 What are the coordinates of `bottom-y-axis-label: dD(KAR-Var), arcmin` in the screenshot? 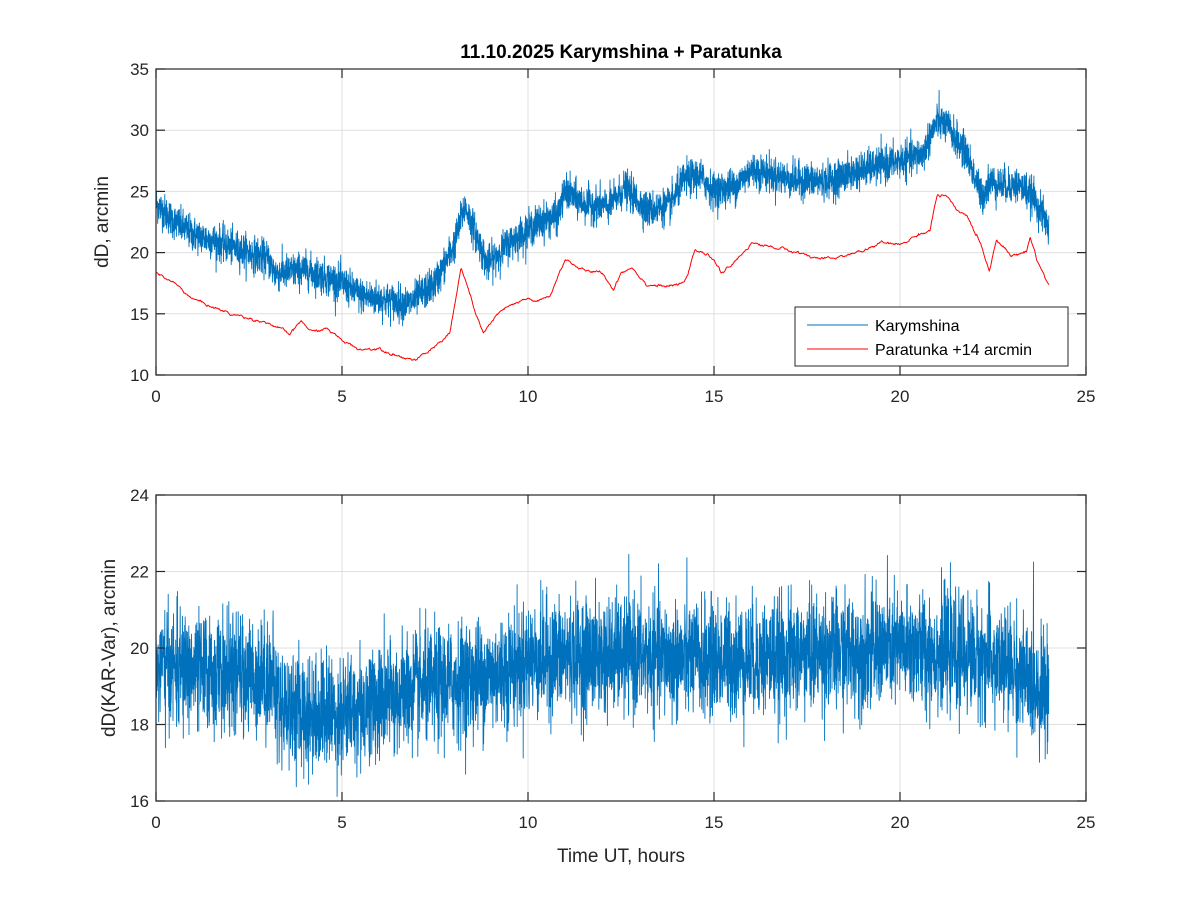 It's located at (109, 648).